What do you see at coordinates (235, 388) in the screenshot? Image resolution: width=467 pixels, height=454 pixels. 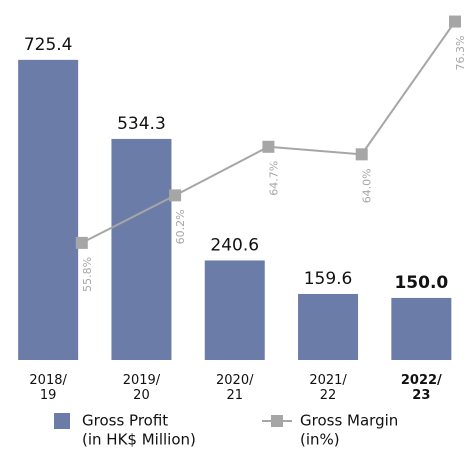 I see `x-tick-label: 2020/21` at bounding box center [235, 388].